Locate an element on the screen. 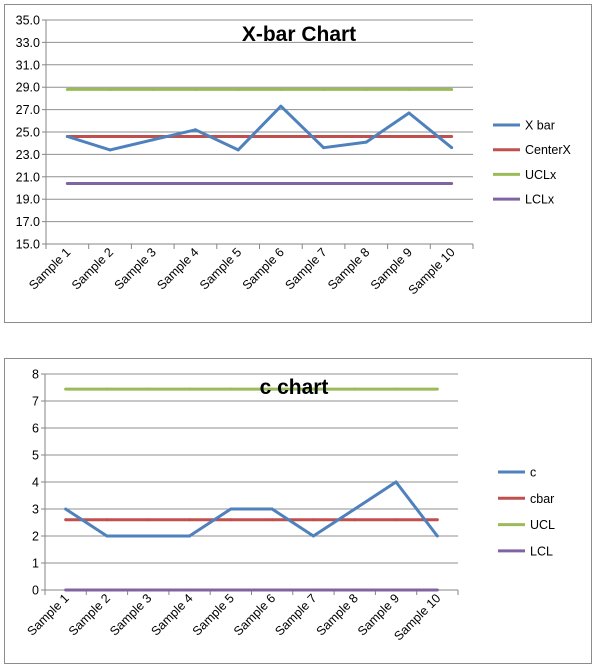 Image resolution: width=597 pixels, height=665 pixels. c-x-tick-label: Sample 8 is located at coordinates (337, 614).